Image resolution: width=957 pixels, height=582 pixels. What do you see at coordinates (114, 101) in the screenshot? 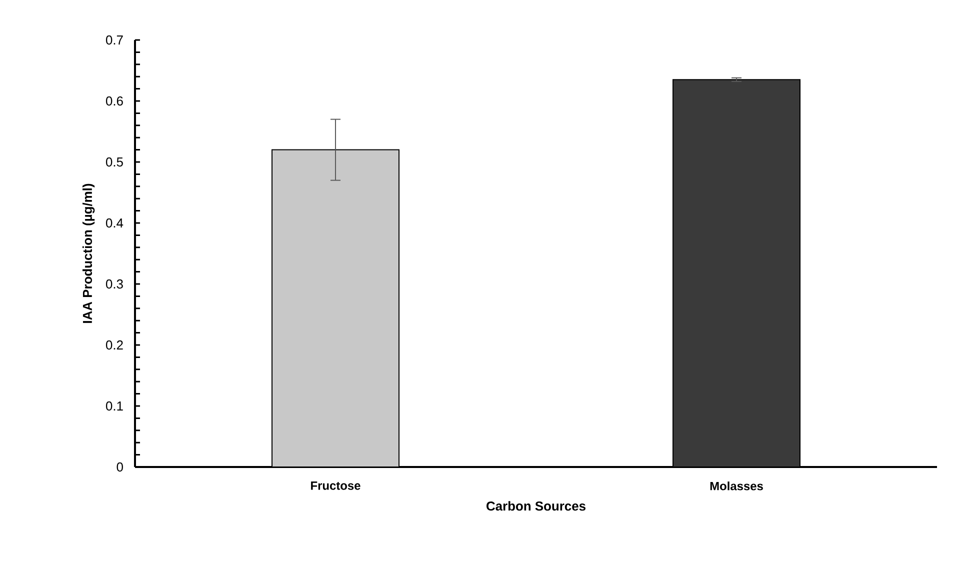
I see `y-tick-label: 0.6` at bounding box center [114, 101].